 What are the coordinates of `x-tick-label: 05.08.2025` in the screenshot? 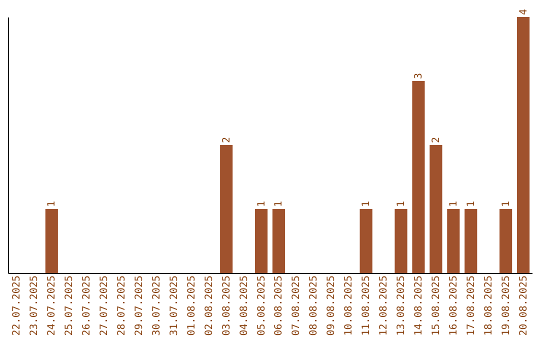 It's located at (262, 306).